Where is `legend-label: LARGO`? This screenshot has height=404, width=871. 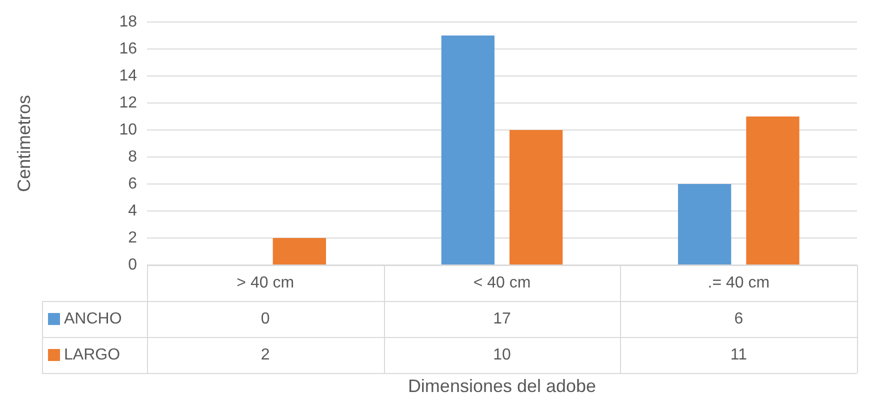
legend-label: LARGO is located at coordinates (92, 355).